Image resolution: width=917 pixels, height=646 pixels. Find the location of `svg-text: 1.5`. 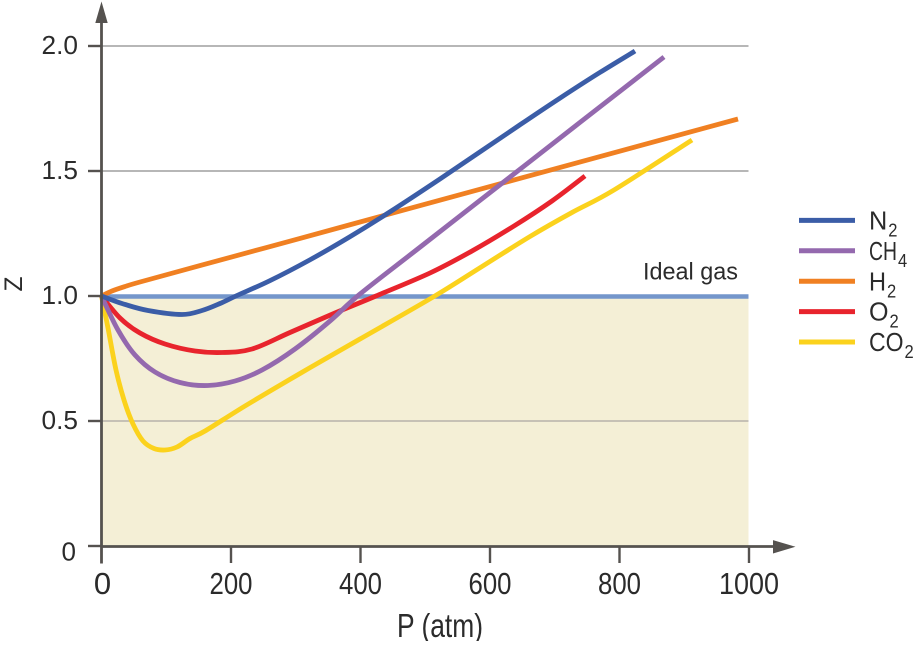

svg-text: 1.5 is located at coordinates (60, 170).